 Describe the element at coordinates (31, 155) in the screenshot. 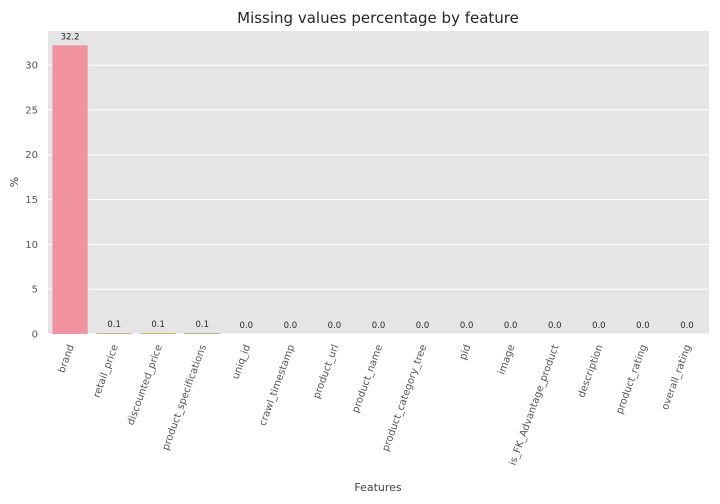

I see `y-tick-label: 20` at that location.